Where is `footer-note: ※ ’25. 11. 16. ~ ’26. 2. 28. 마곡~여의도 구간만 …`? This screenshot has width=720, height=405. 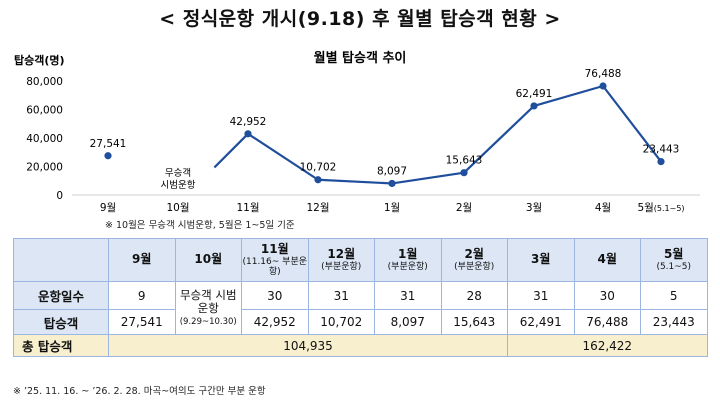 footer-note: ※ ’25. 11. 16. ~ ’26. 2. 28. 마곡~여의도 구간만 … is located at coordinates (139, 391).